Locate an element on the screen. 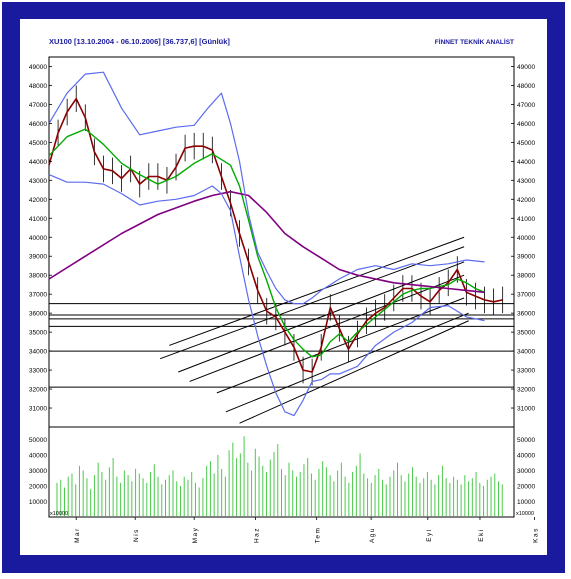 The image size is (571, 579). volume-tick-label-right: 40000 is located at coordinates (526, 455).